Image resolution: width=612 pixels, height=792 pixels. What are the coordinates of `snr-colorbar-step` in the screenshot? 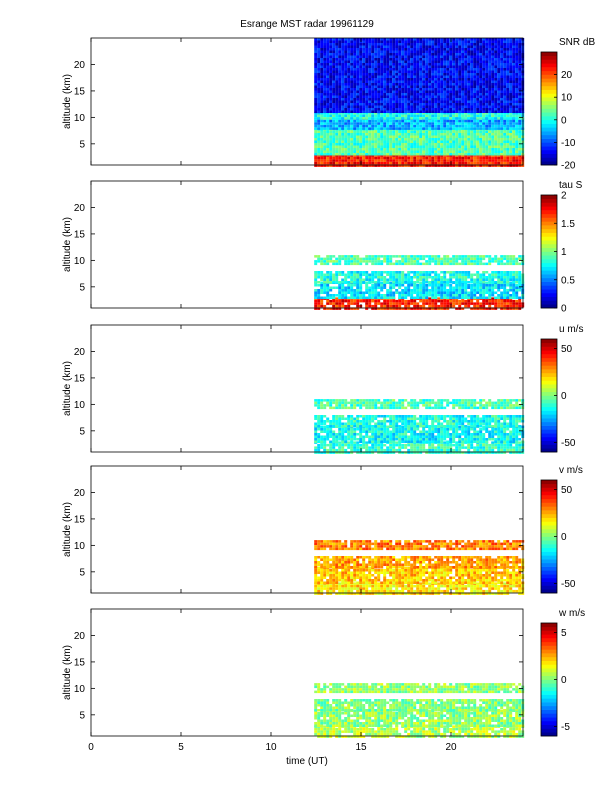 It's located at (549, 155).